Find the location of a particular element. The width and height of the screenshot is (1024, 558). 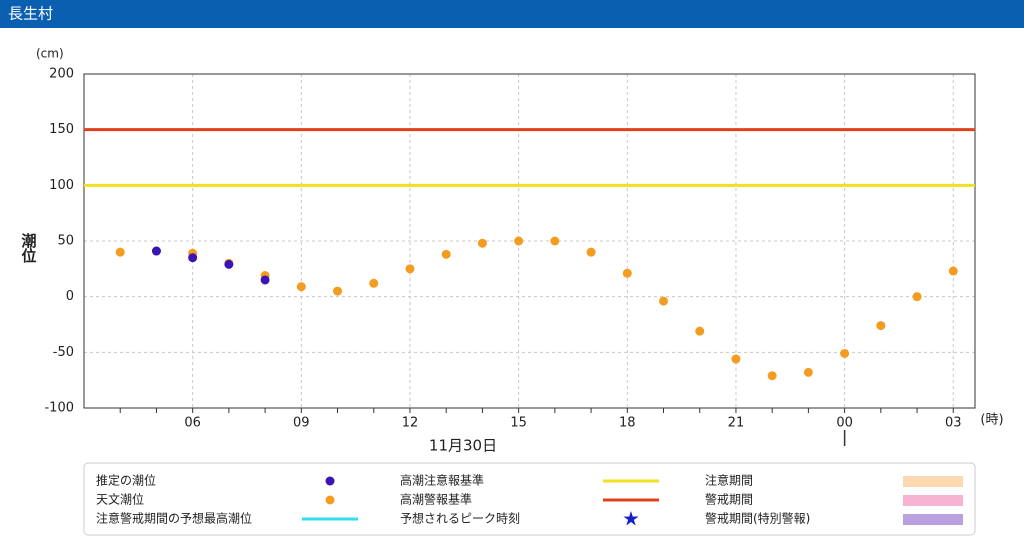

y-tick-label: -50 is located at coordinates (63, 352).